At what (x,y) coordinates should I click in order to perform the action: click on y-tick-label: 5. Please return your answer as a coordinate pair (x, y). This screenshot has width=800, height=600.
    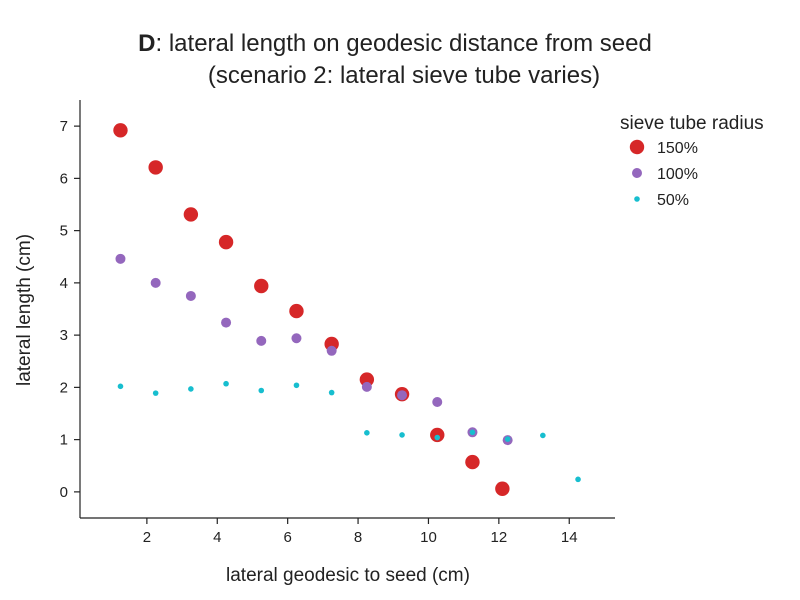
    Looking at the image, I should click on (64, 231).